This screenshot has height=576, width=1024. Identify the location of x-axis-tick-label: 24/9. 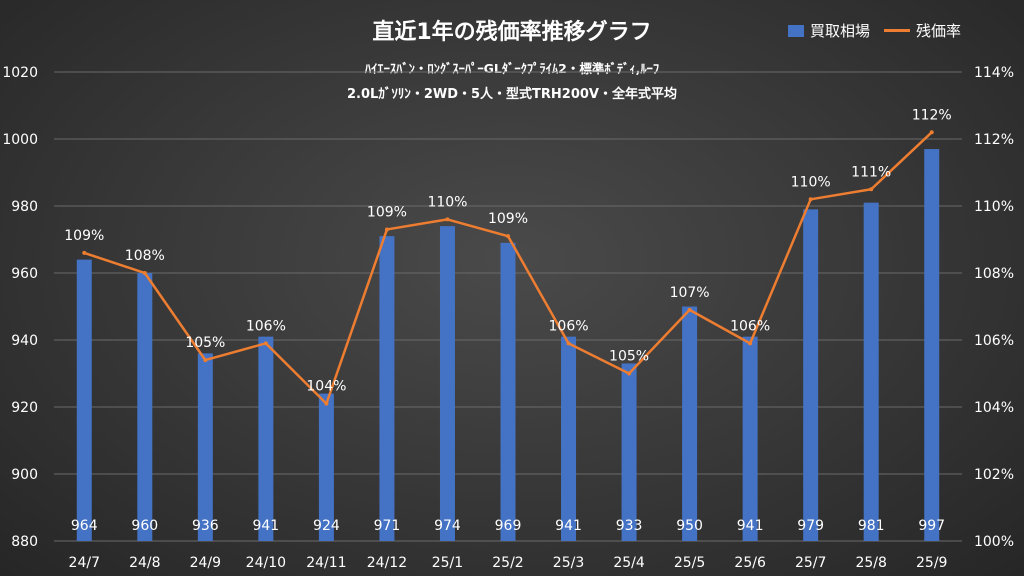
(205, 563).